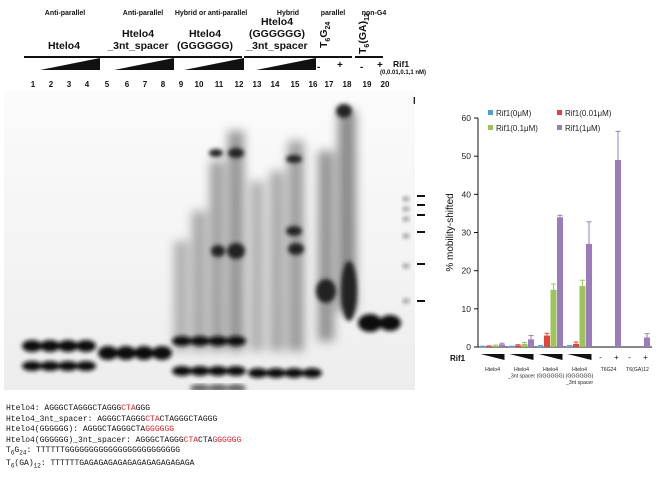 The width and height of the screenshot is (659, 497). I want to click on label-sub: 24, so click(329, 25).